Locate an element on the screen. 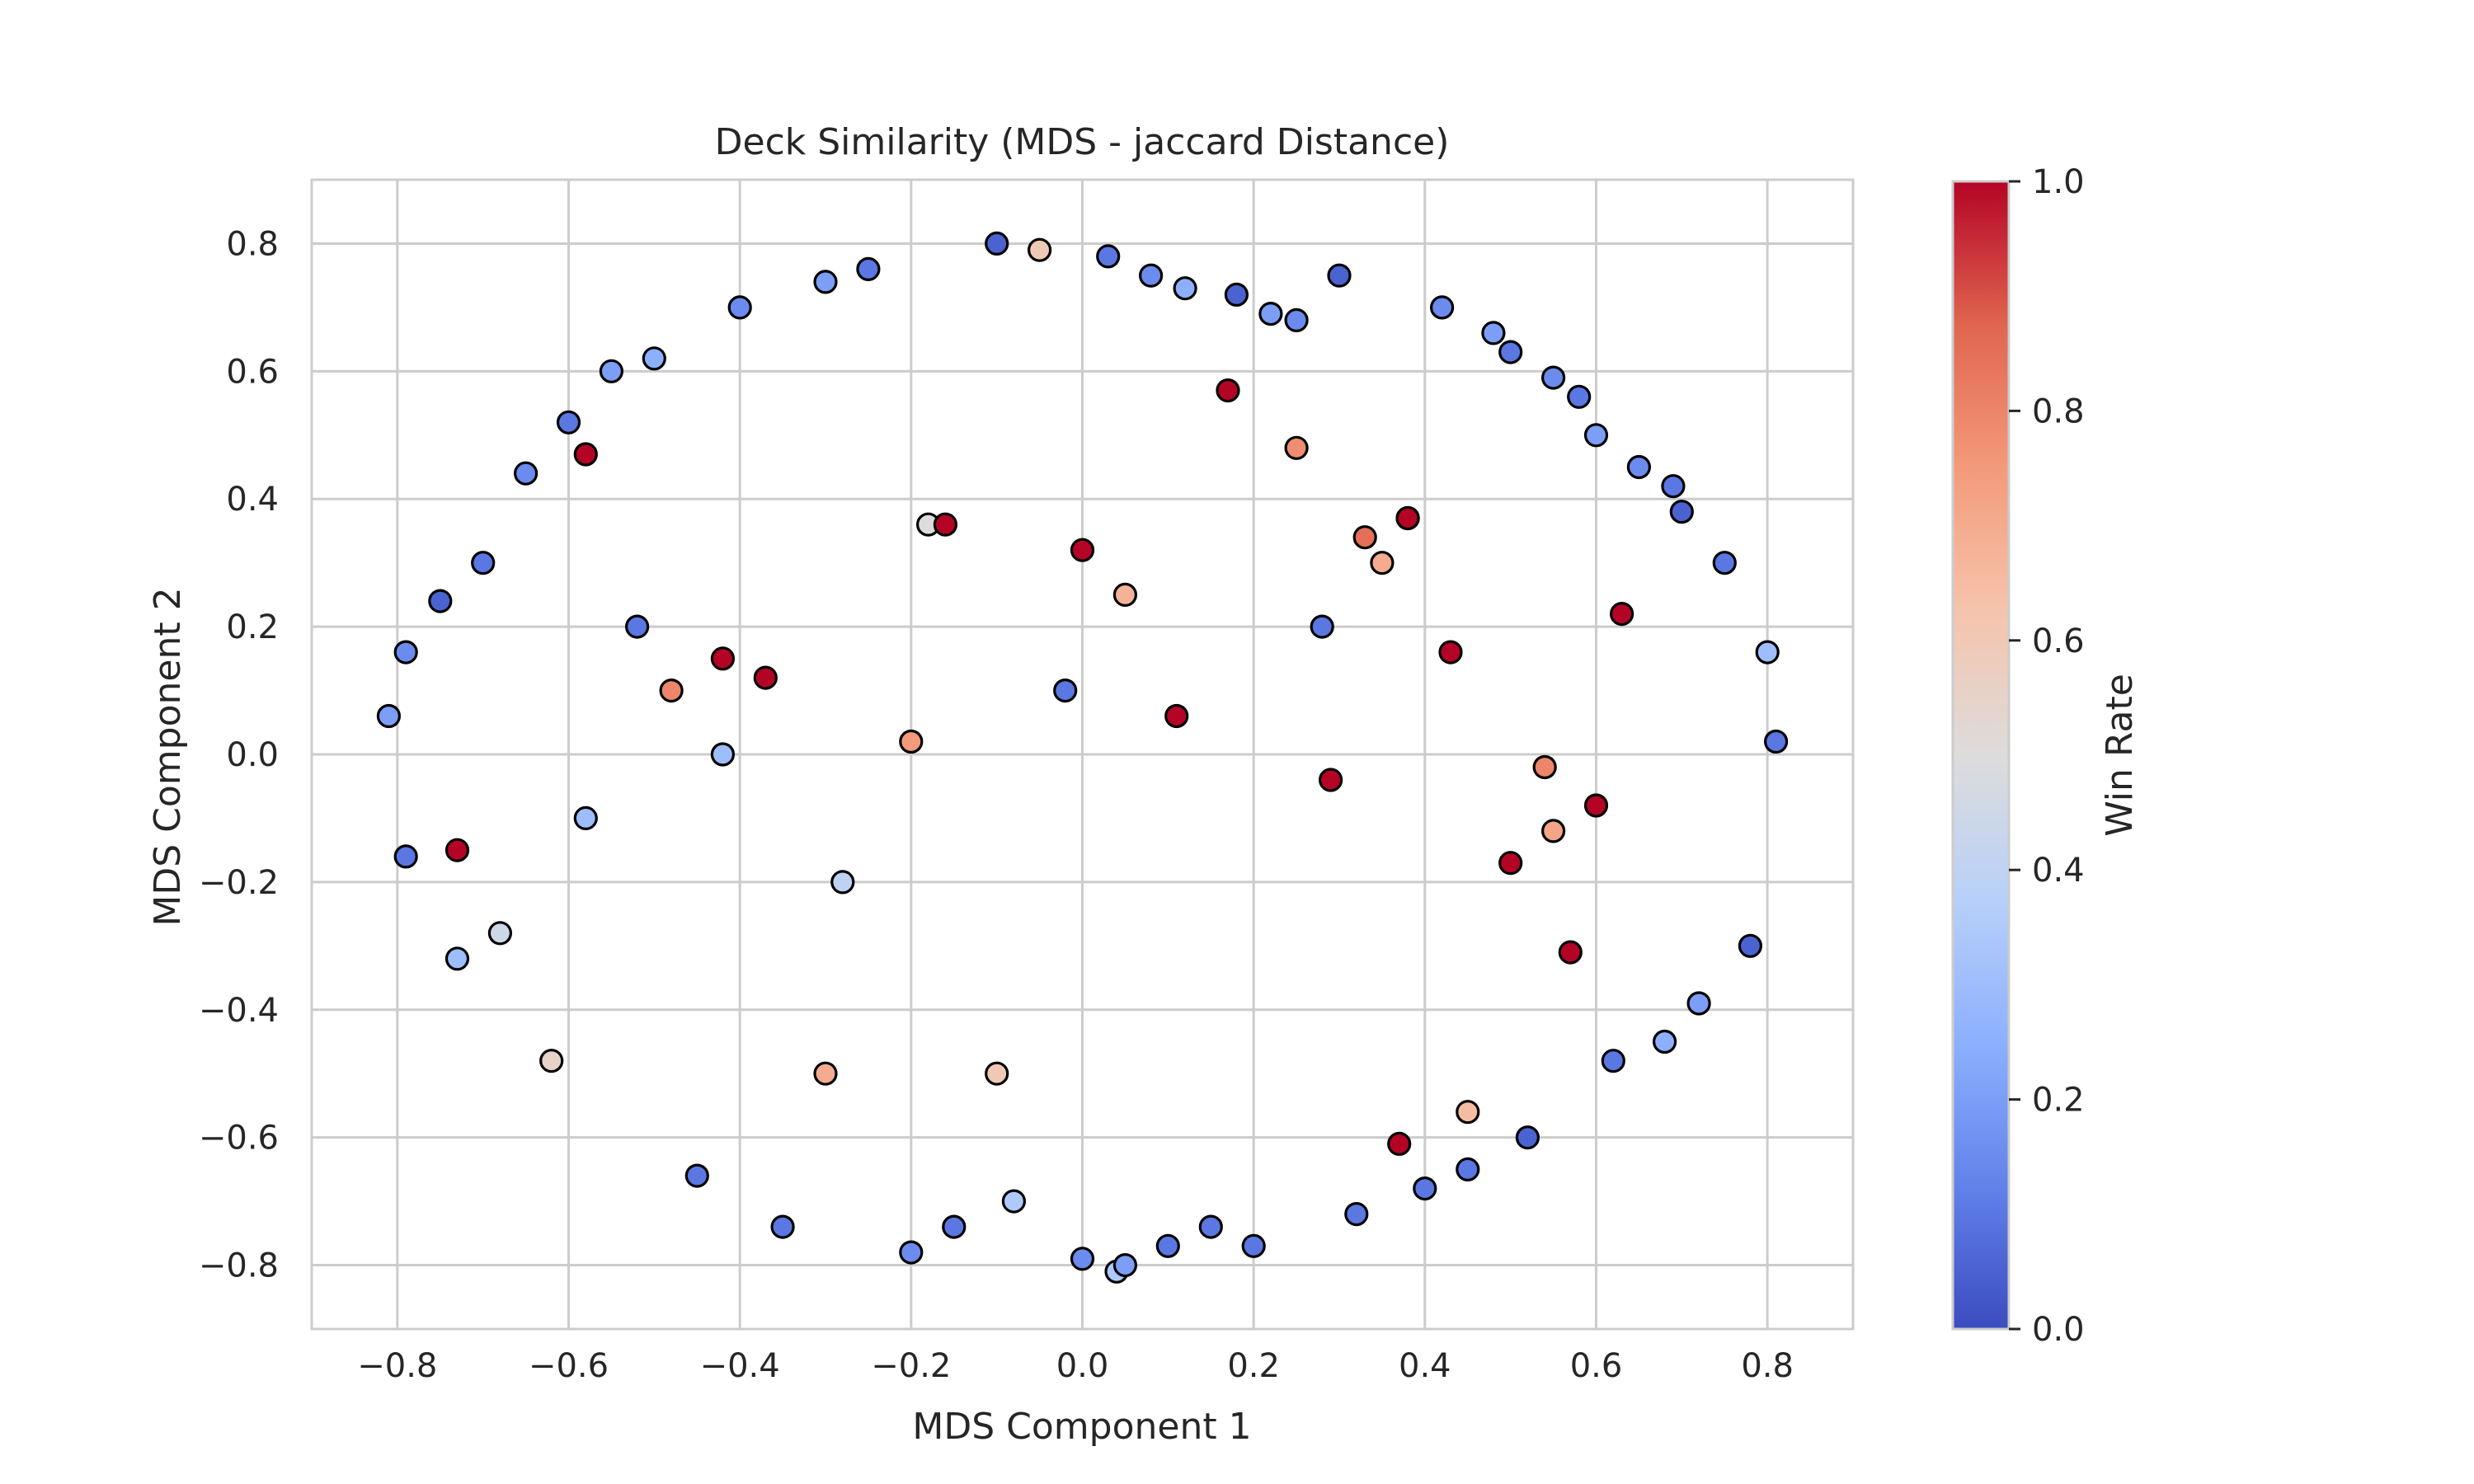  y-tick-label: 0.4 is located at coordinates (252, 500).